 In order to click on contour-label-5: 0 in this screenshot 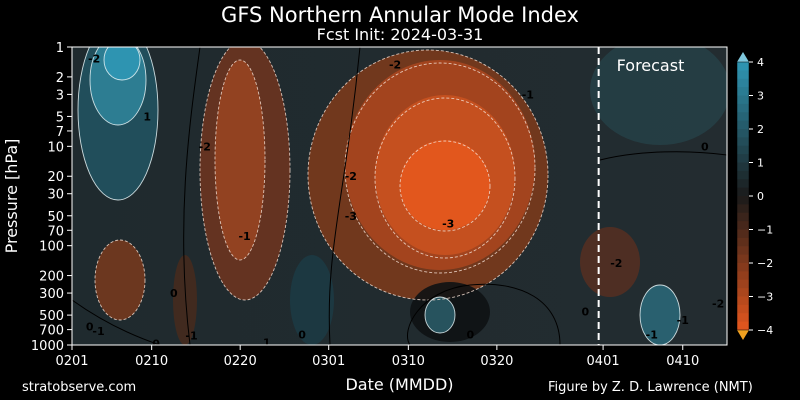, I will do `click(90, 326)`.